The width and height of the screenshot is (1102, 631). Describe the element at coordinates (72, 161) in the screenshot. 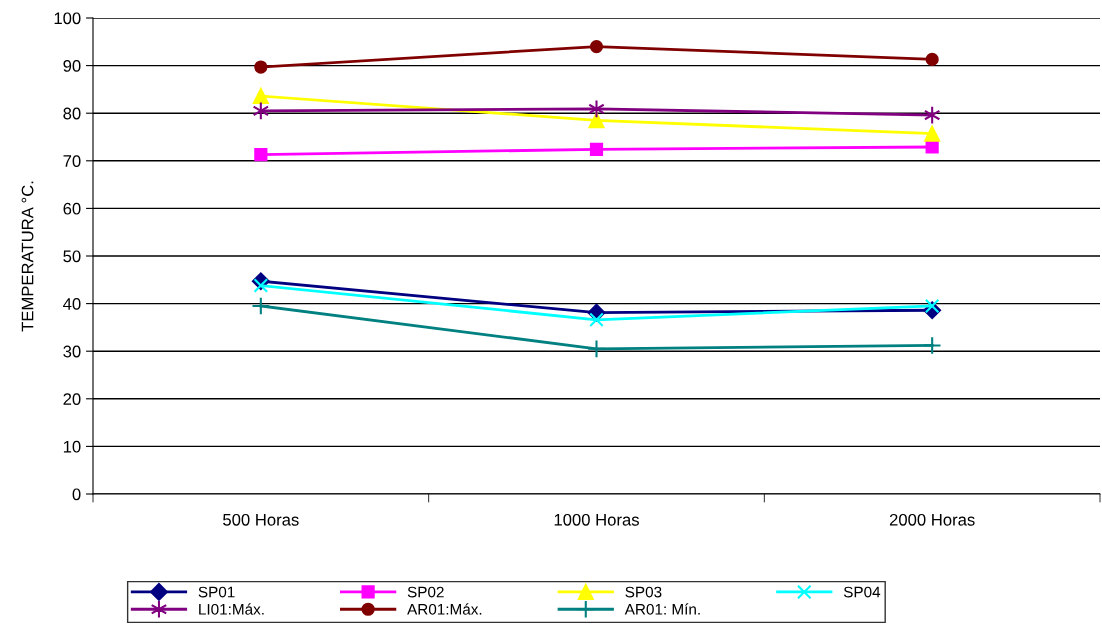

I see `y-tick-label: 70` at that location.